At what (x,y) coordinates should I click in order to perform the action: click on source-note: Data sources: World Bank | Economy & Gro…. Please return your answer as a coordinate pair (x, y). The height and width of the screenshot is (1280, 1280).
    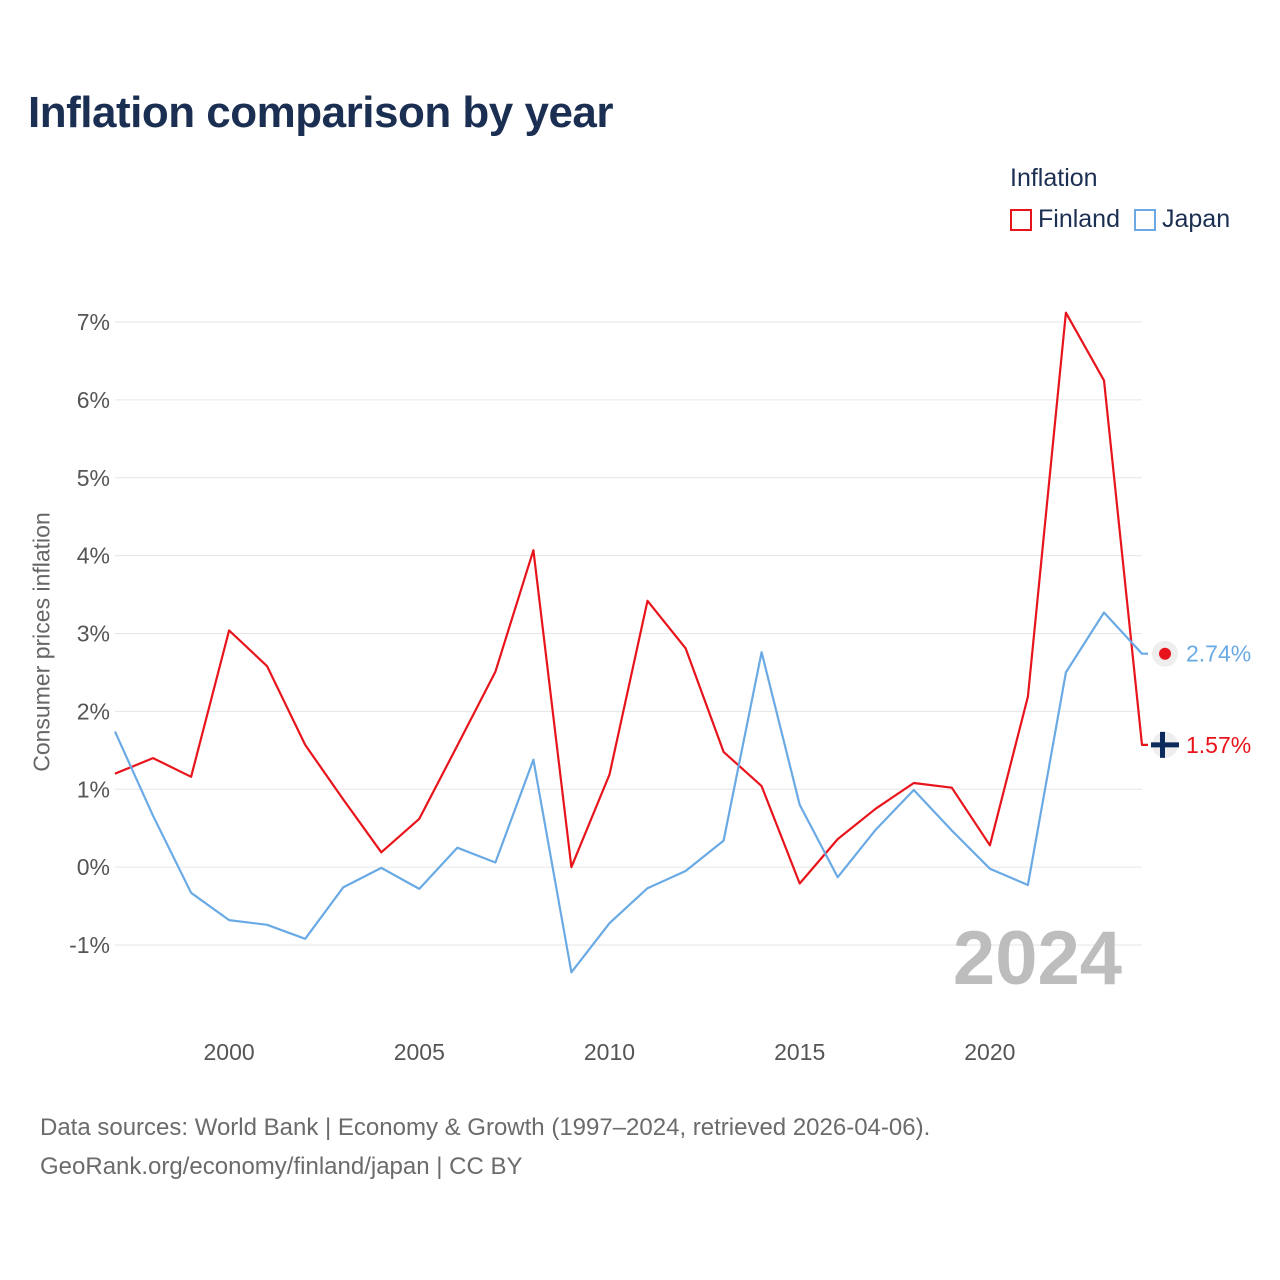
    Looking at the image, I should click on (485, 1147).